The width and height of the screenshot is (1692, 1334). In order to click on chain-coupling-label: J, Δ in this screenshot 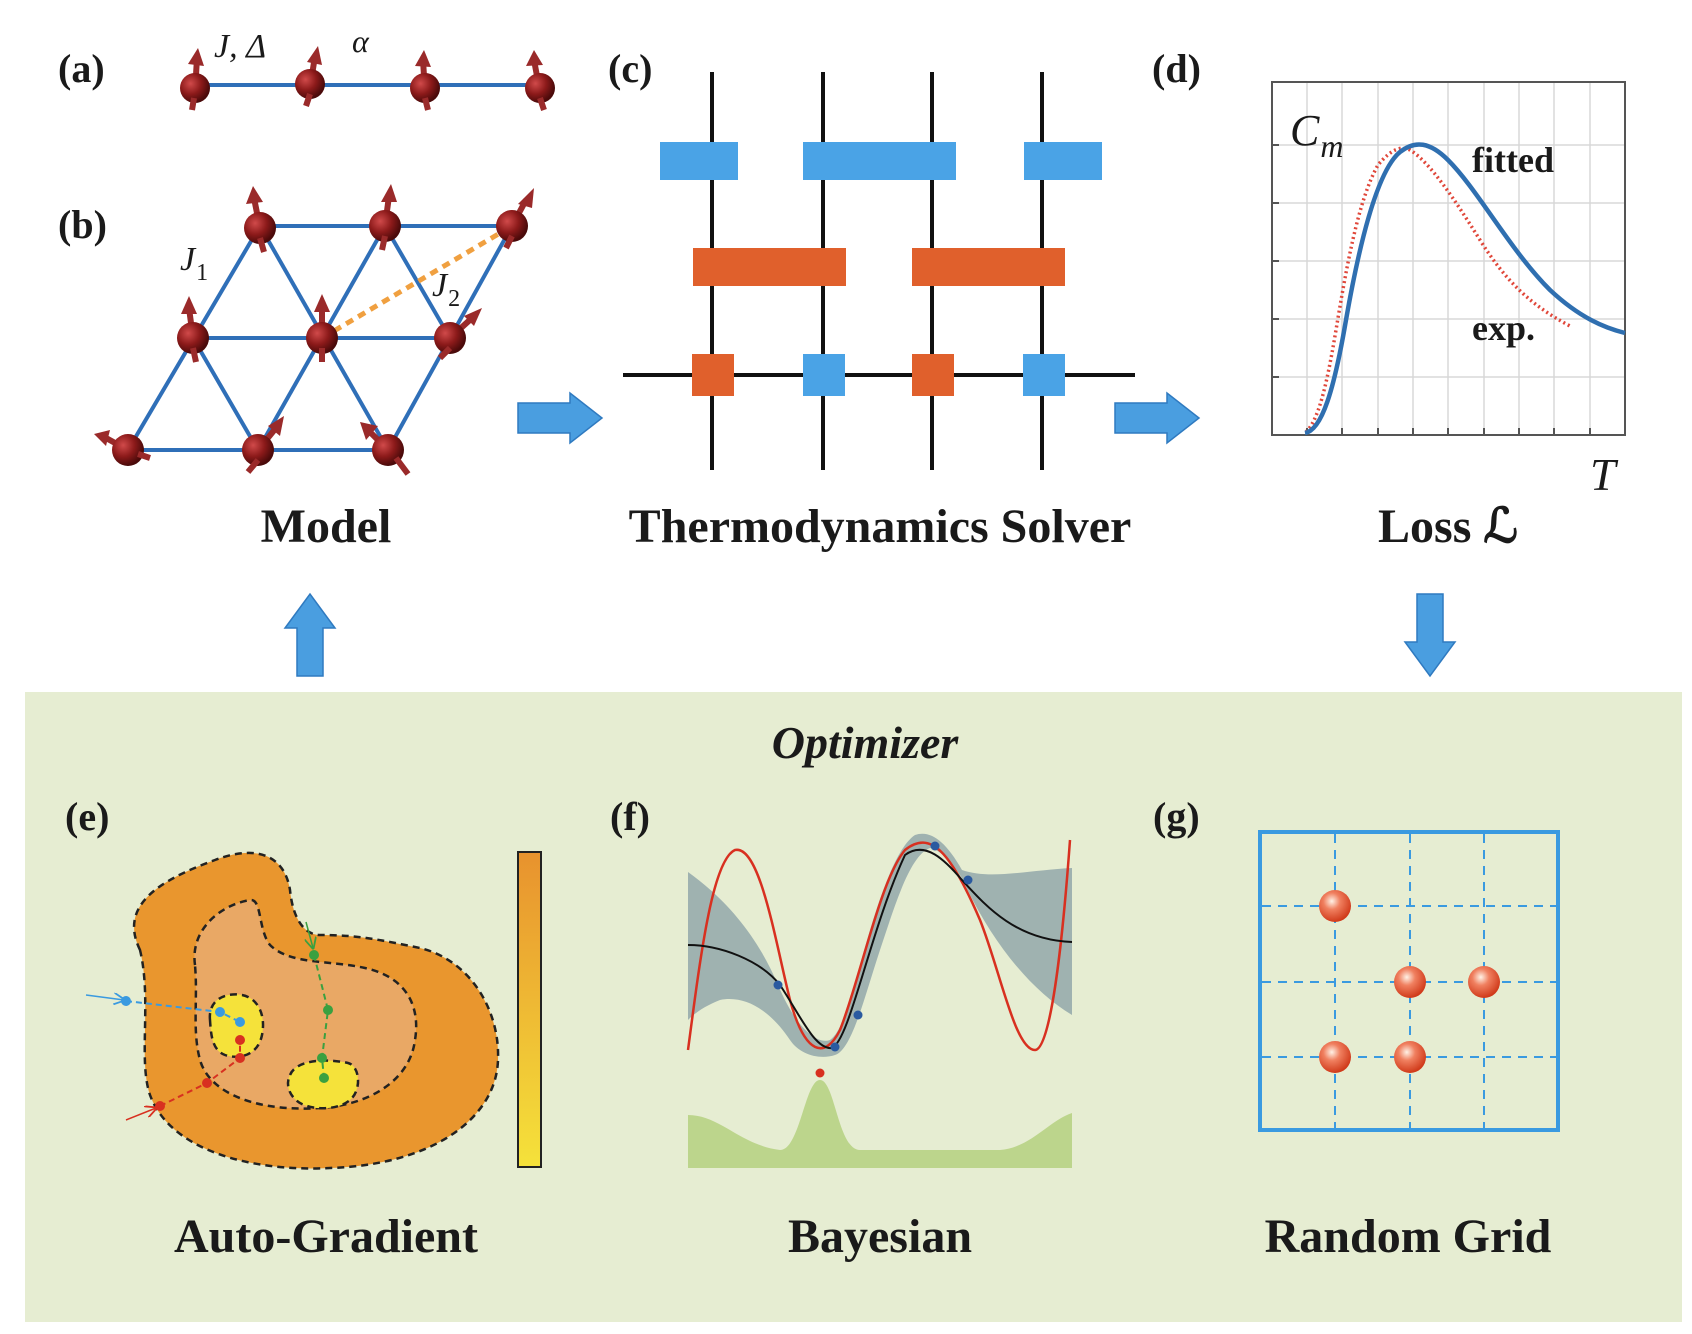, I will do `click(240, 46)`.